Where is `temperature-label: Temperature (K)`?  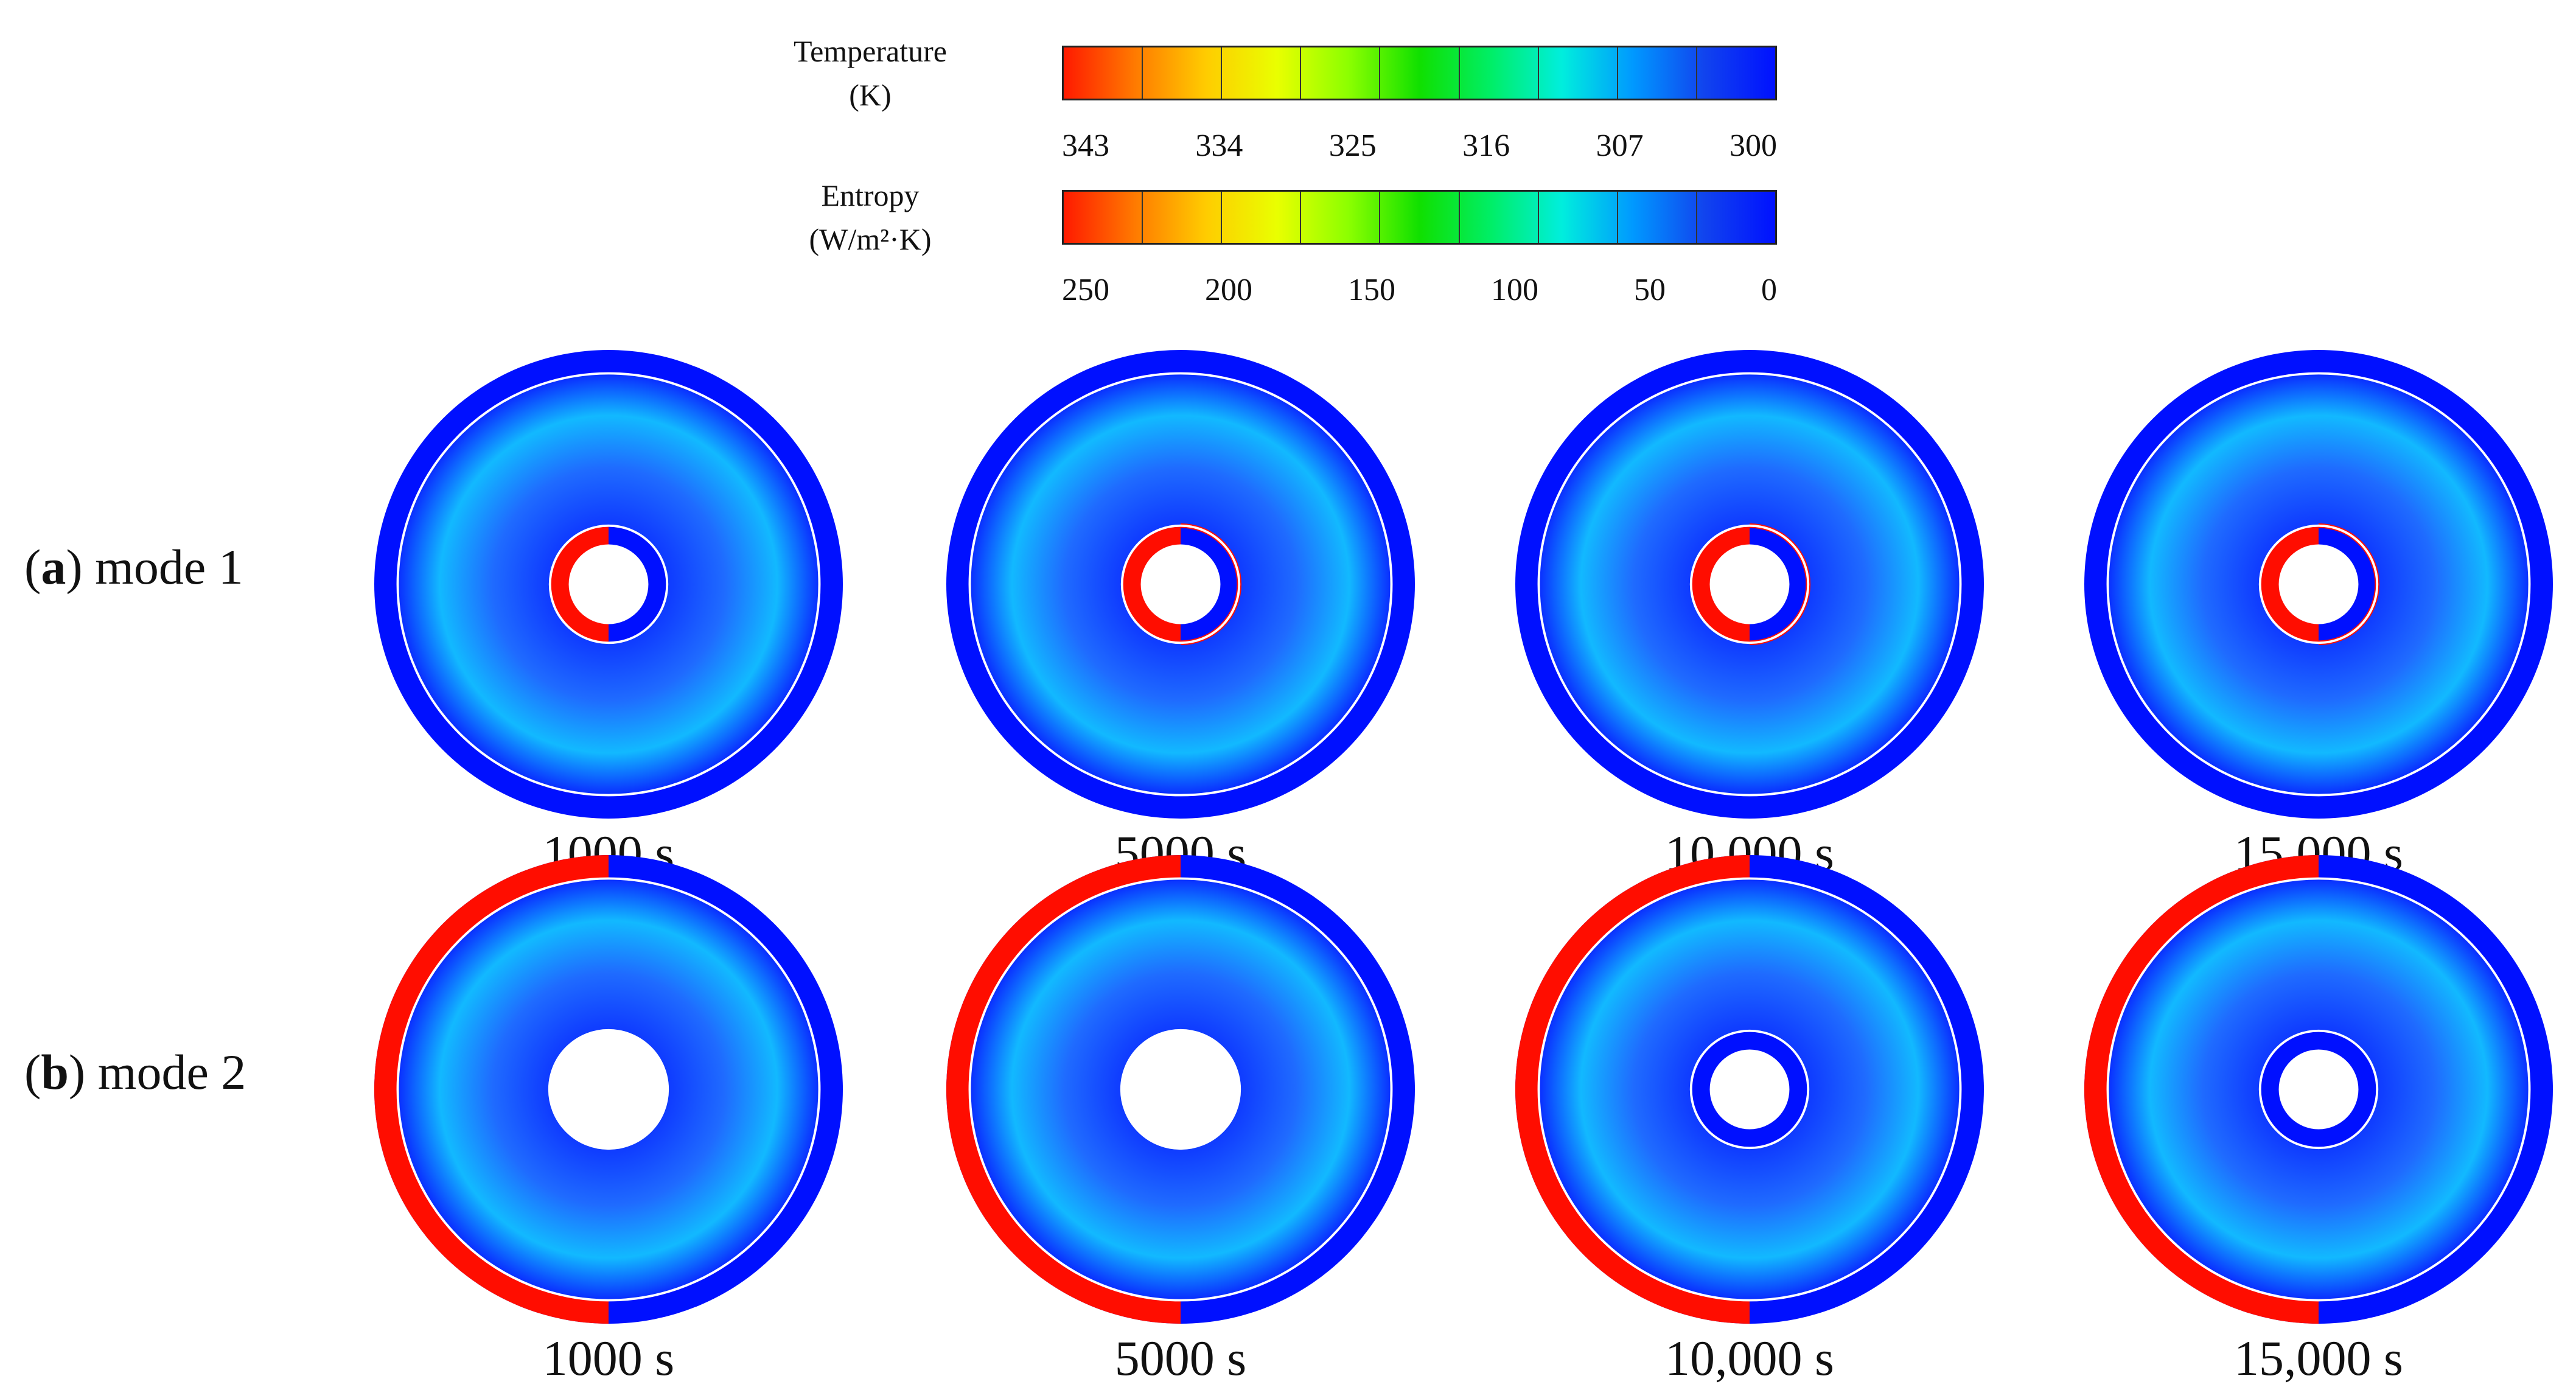 temperature-label: Temperature (K) is located at coordinates (870, 73).